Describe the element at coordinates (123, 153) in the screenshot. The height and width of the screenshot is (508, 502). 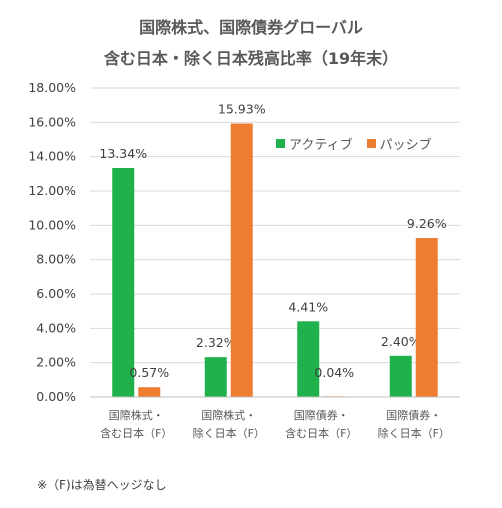
I see `data-label: 13.34%` at that location.